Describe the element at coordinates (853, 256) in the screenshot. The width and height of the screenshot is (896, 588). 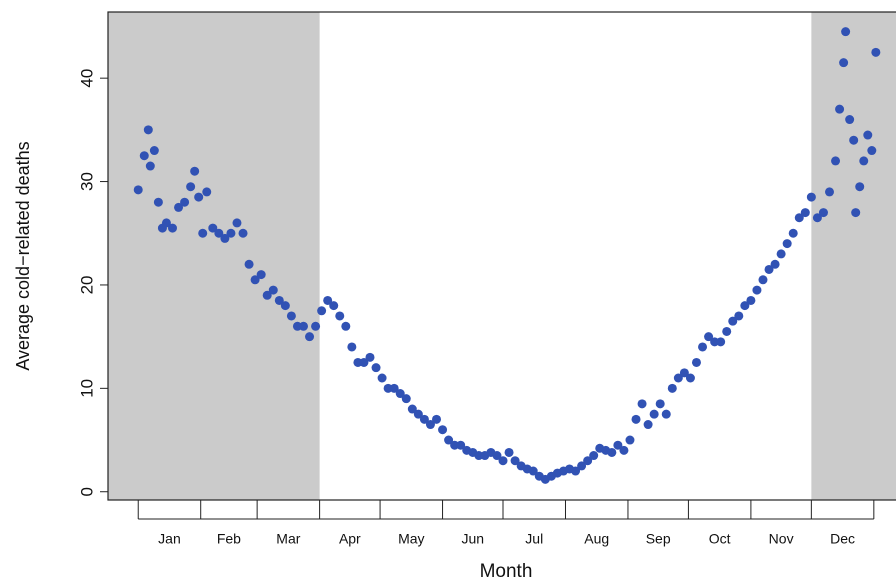
I see `shaded-region` at that location.